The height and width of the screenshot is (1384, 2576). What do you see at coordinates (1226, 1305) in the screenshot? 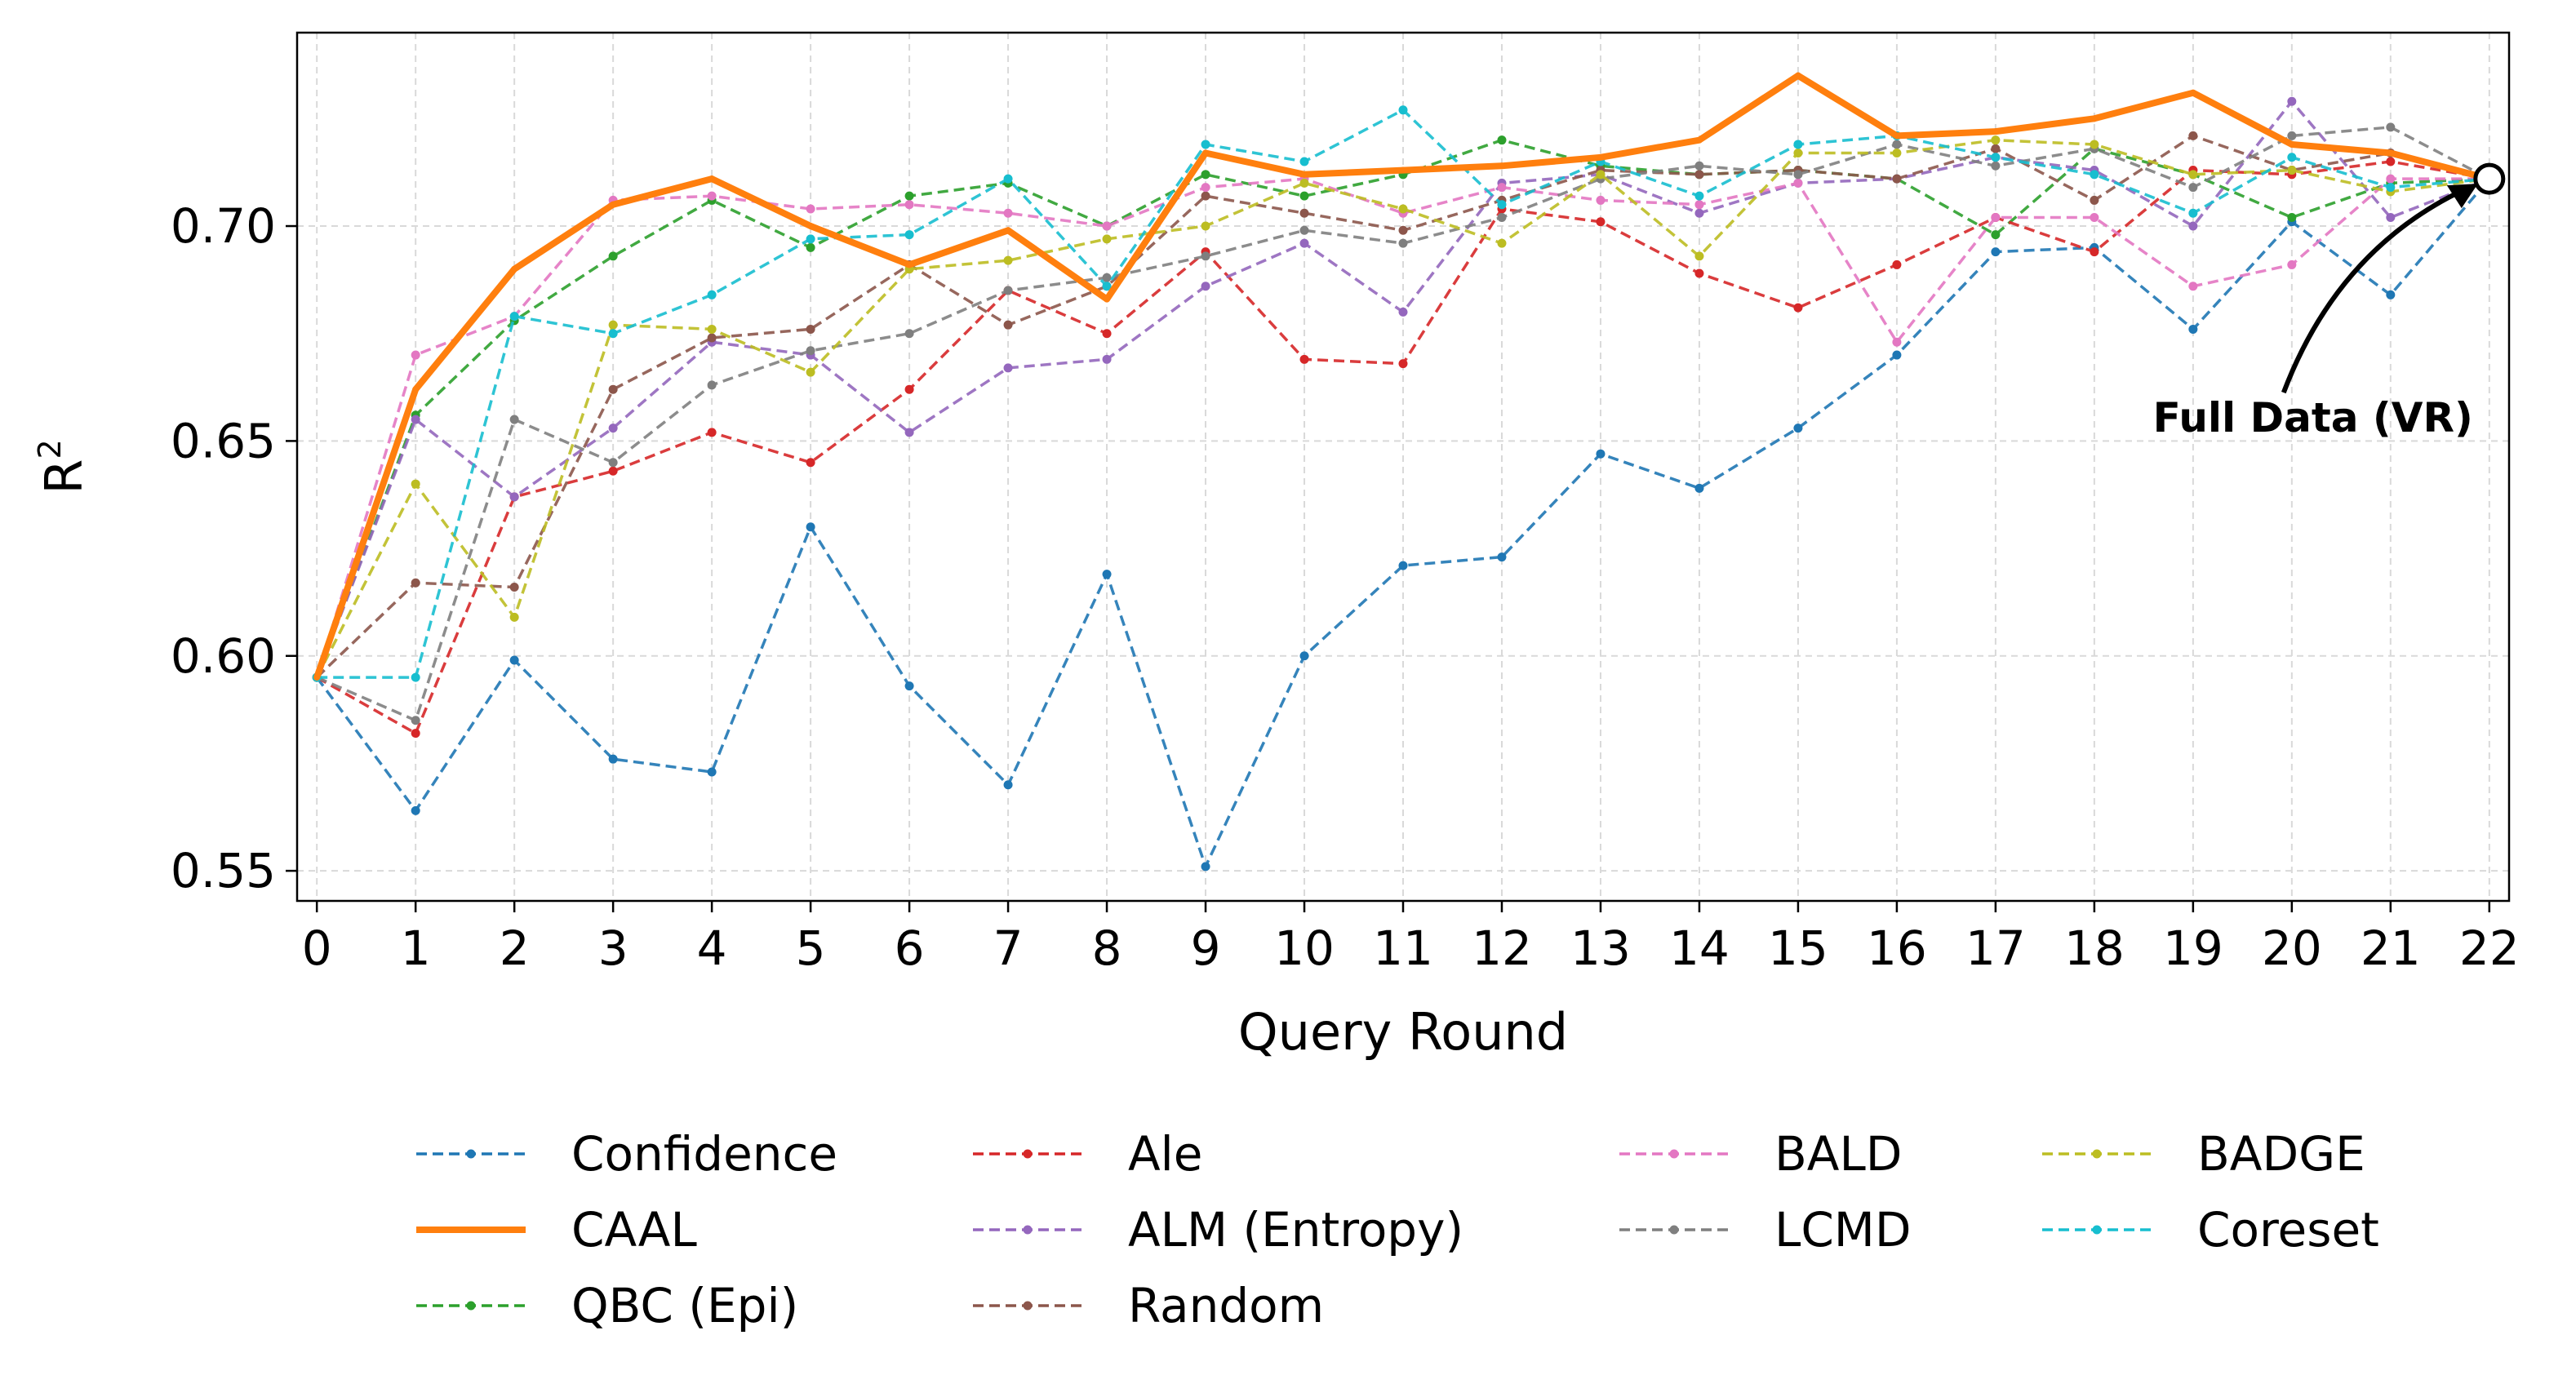
I see `legend-label: Random` at bounding box center [1226, 1305].